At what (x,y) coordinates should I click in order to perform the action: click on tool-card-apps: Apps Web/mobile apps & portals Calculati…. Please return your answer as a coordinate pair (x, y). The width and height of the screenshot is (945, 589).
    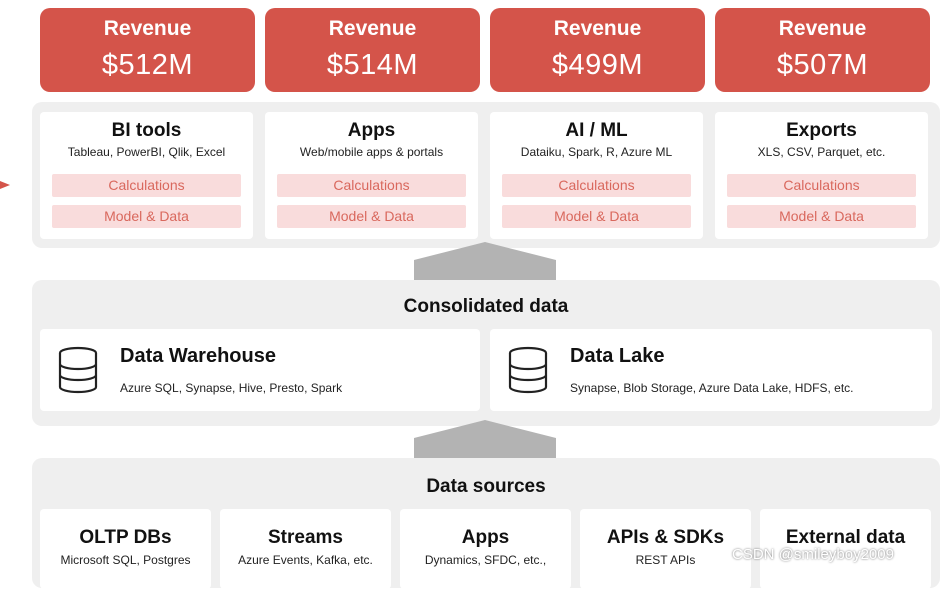
    Looking at the image, I should click on (371, 175).